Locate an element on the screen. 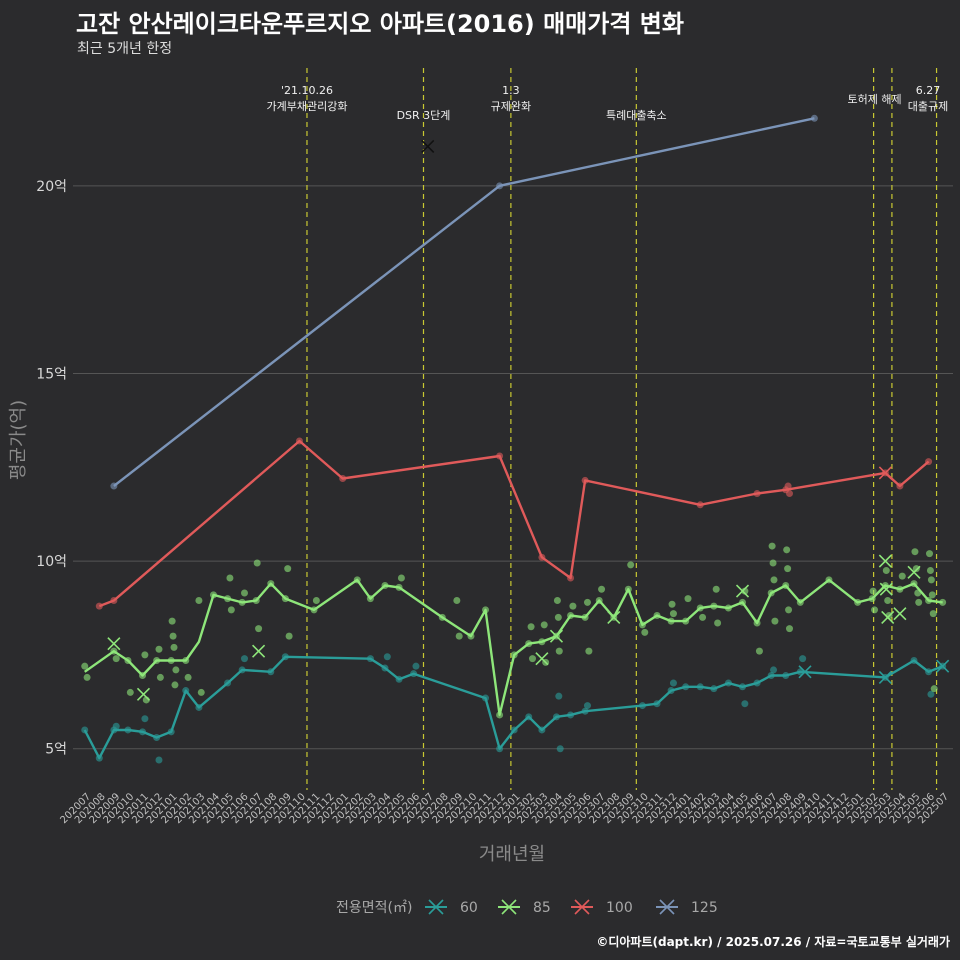 Image resolution: width=960 pixels, height=960 pixels. series-line is located at coordinates (513, 707).